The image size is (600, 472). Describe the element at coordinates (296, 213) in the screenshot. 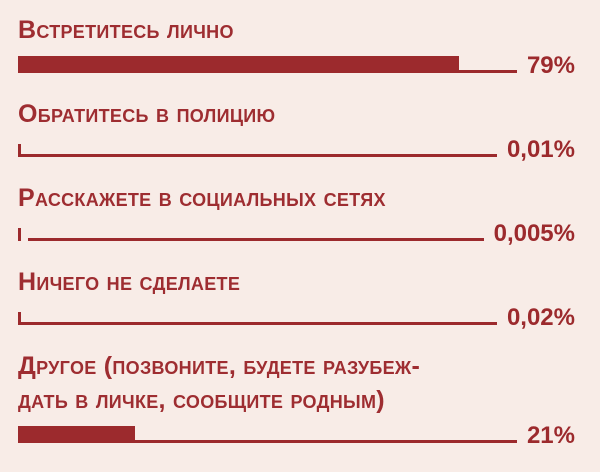

I see `chart-row-tell-social-networks: Расскажете в социальных сетях 0,005%` at that location.